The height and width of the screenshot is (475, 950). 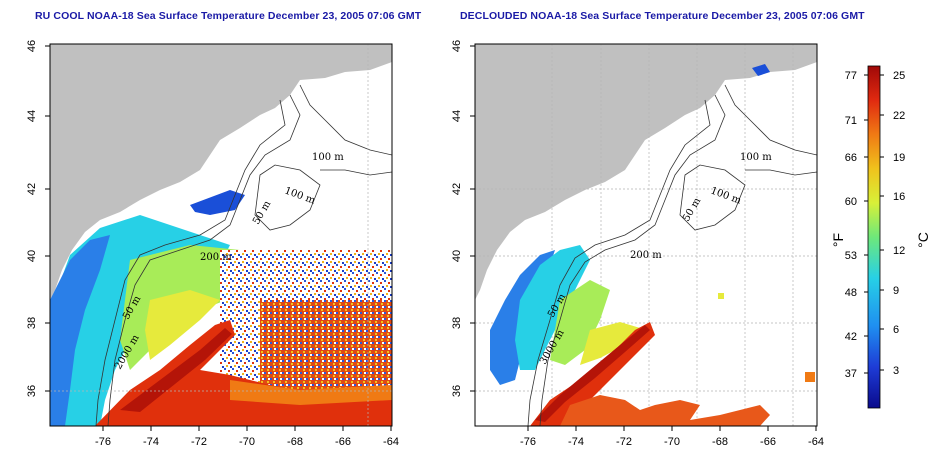 I want to click on colorbar-ticks: 77 71 66 60 53 48 42 37 25 22 19 16 12 9 6 3, so click(x=875, y=225).